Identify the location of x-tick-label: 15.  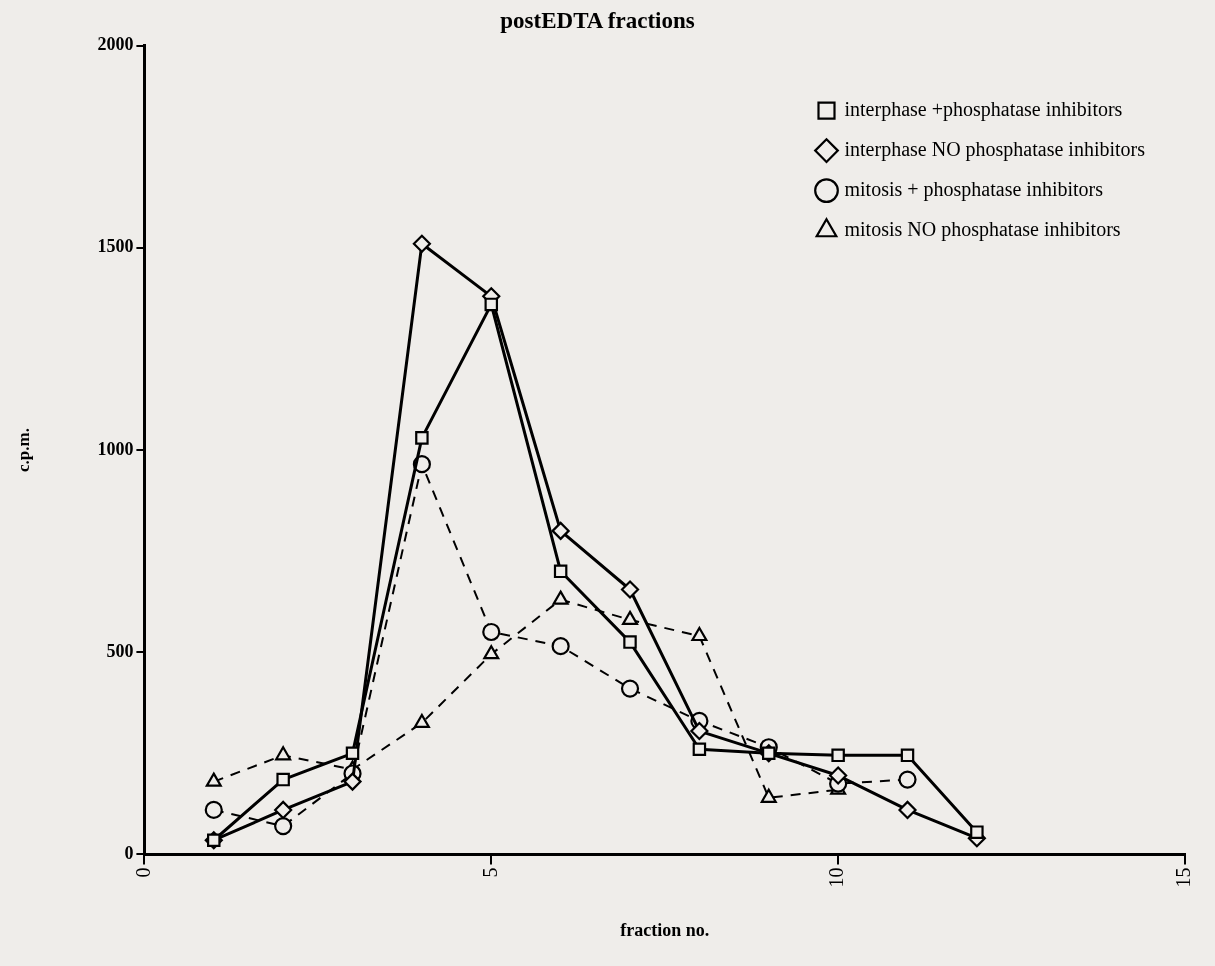
(1183, 877).